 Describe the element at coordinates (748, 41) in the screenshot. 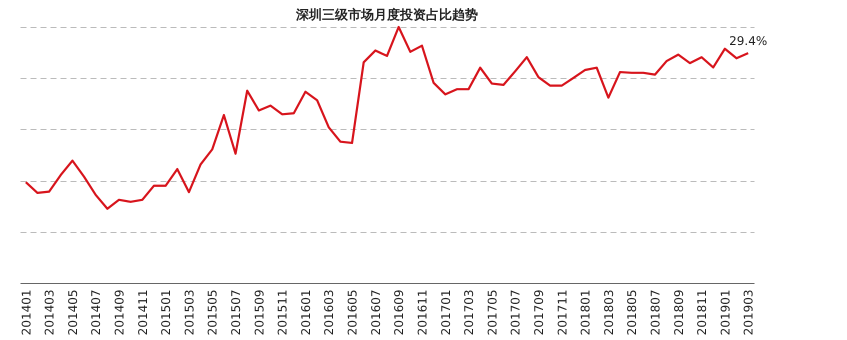

I see `annotation: 29.4%` at that location.